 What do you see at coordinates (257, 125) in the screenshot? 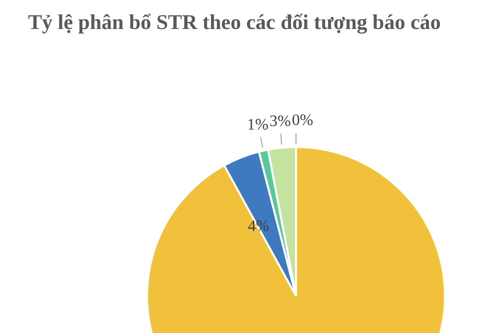
I see `data-label: 1%` at bounding box center [257, 125].